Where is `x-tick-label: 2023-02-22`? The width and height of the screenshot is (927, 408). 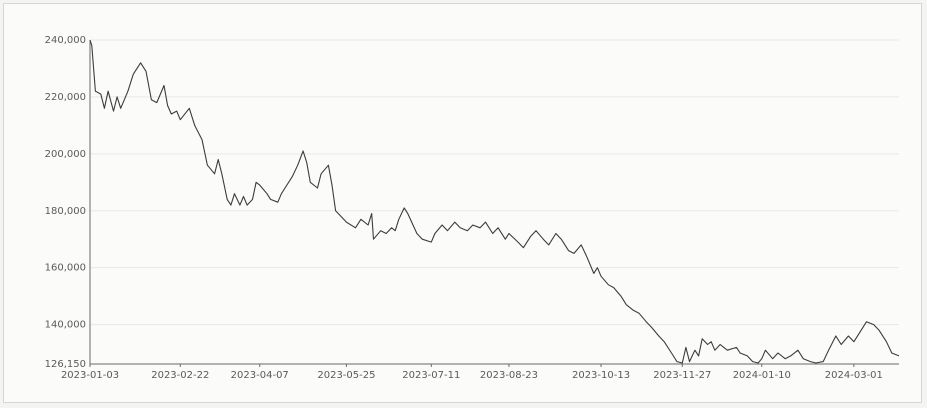 x-tick-label: 2023-02-22 is located at coordinates (180, 375).